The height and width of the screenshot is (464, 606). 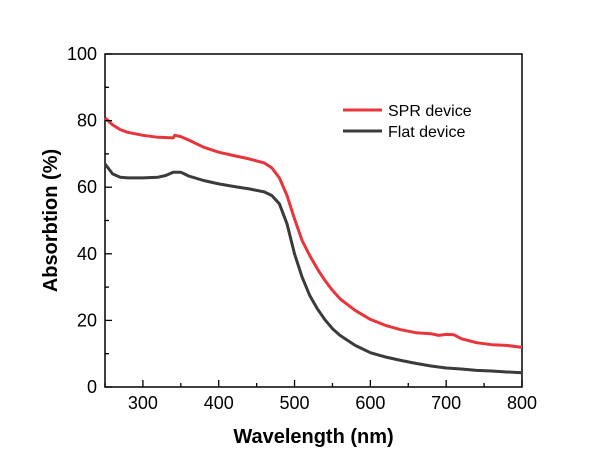 What do you see at coordinates (92, 387) in the screenshot?
I see `y-tick-label: 0` at bounding box center [92, 387].